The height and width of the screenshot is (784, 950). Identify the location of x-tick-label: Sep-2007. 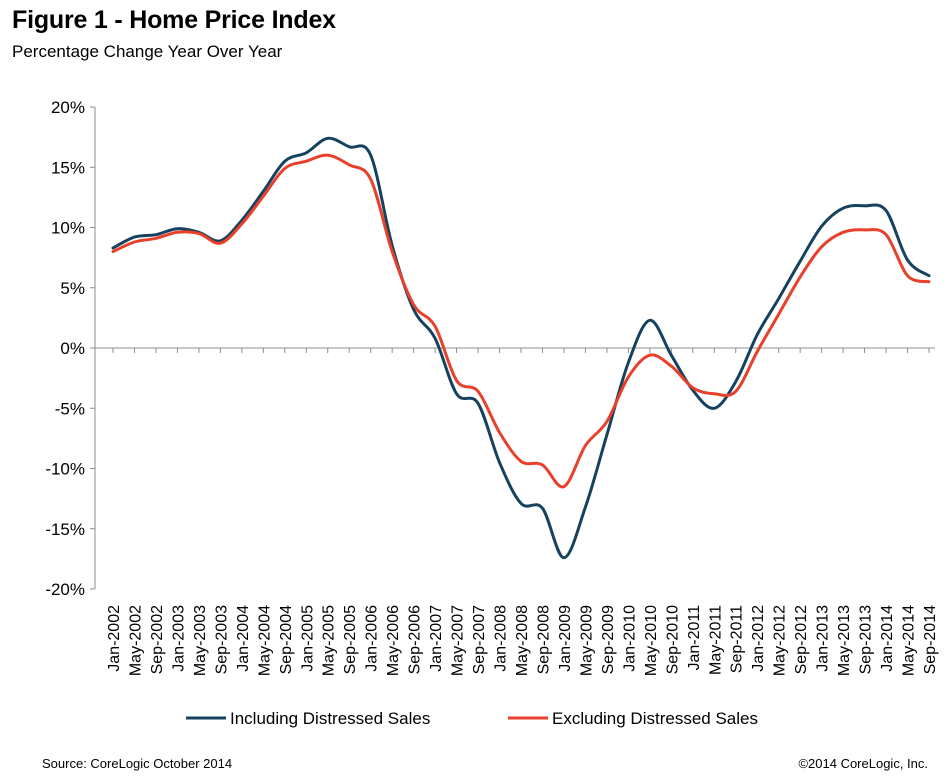
(479, 639).